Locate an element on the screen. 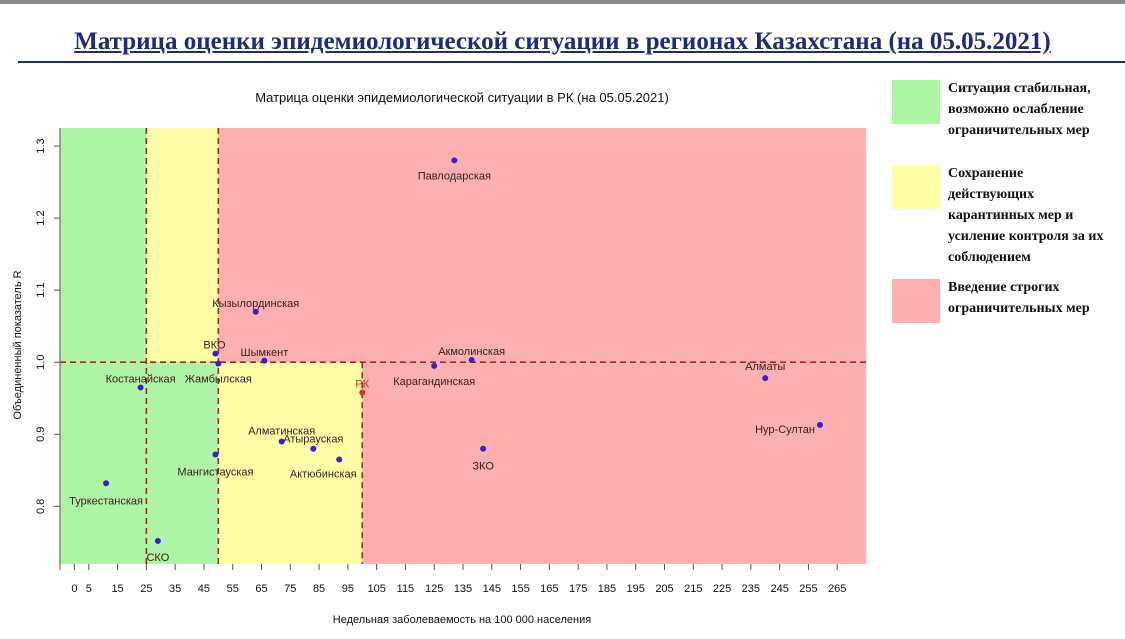  legend-text-strict: Введение строгих ограничительных мер is located at coordinates (1019, 298).